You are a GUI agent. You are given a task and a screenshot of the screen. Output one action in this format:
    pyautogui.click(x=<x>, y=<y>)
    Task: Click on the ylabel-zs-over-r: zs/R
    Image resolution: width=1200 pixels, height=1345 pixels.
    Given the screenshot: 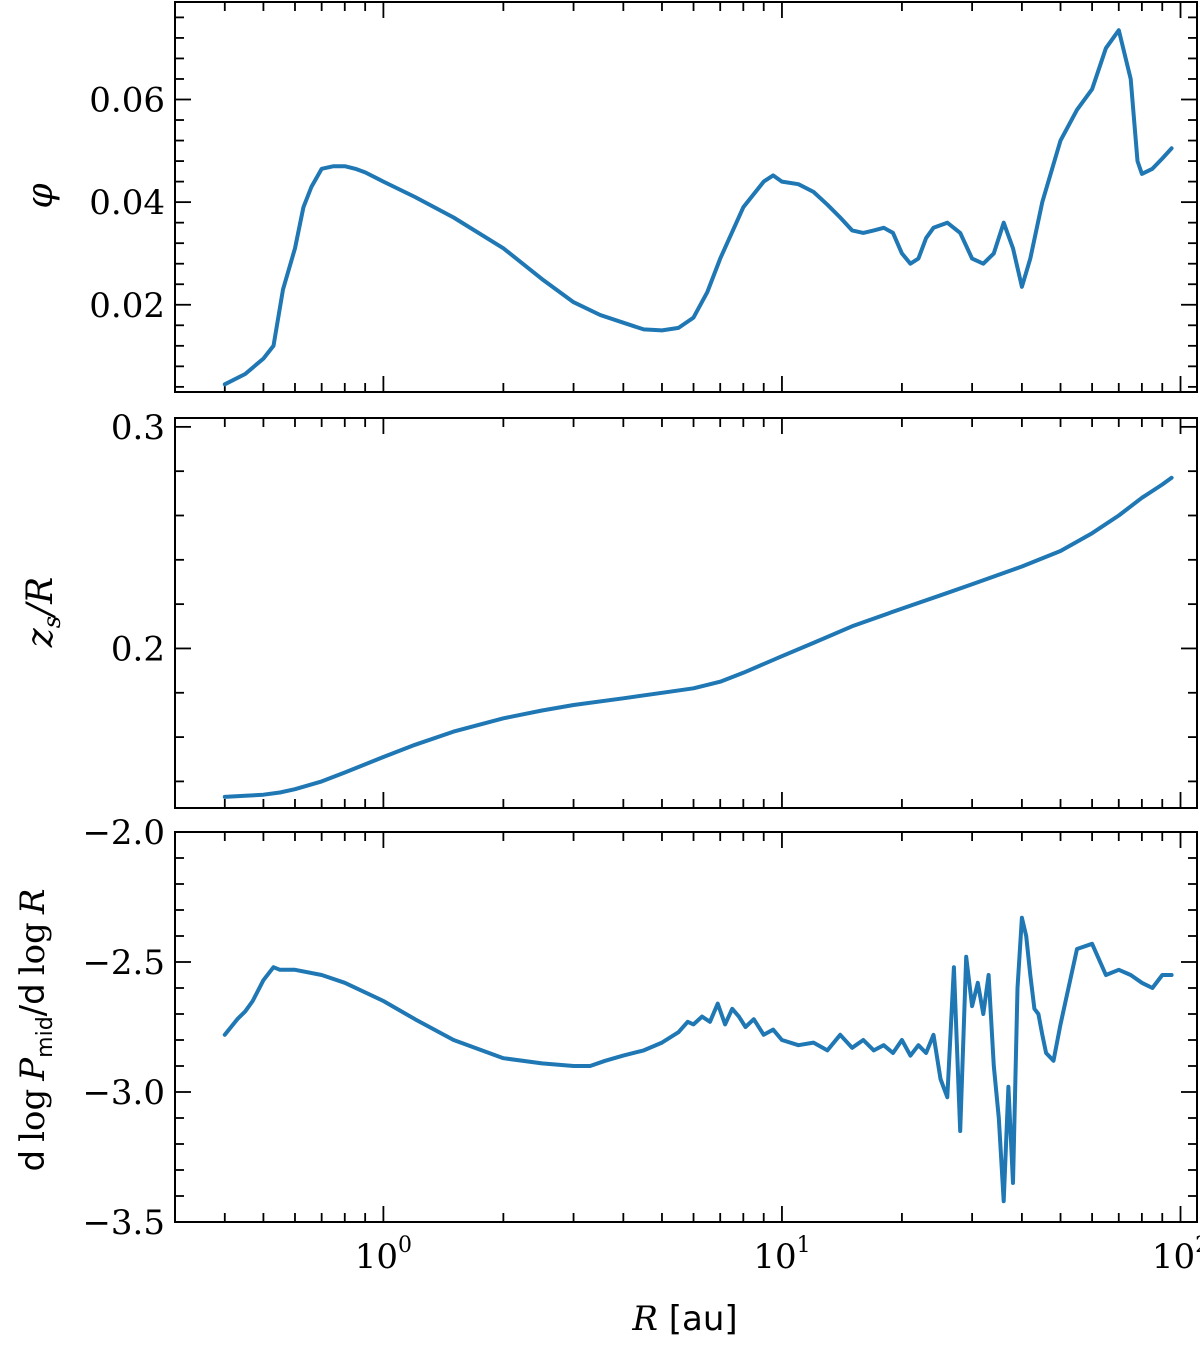 What is the action you would take?
    pyautogui.click(x=43, y=613)
    